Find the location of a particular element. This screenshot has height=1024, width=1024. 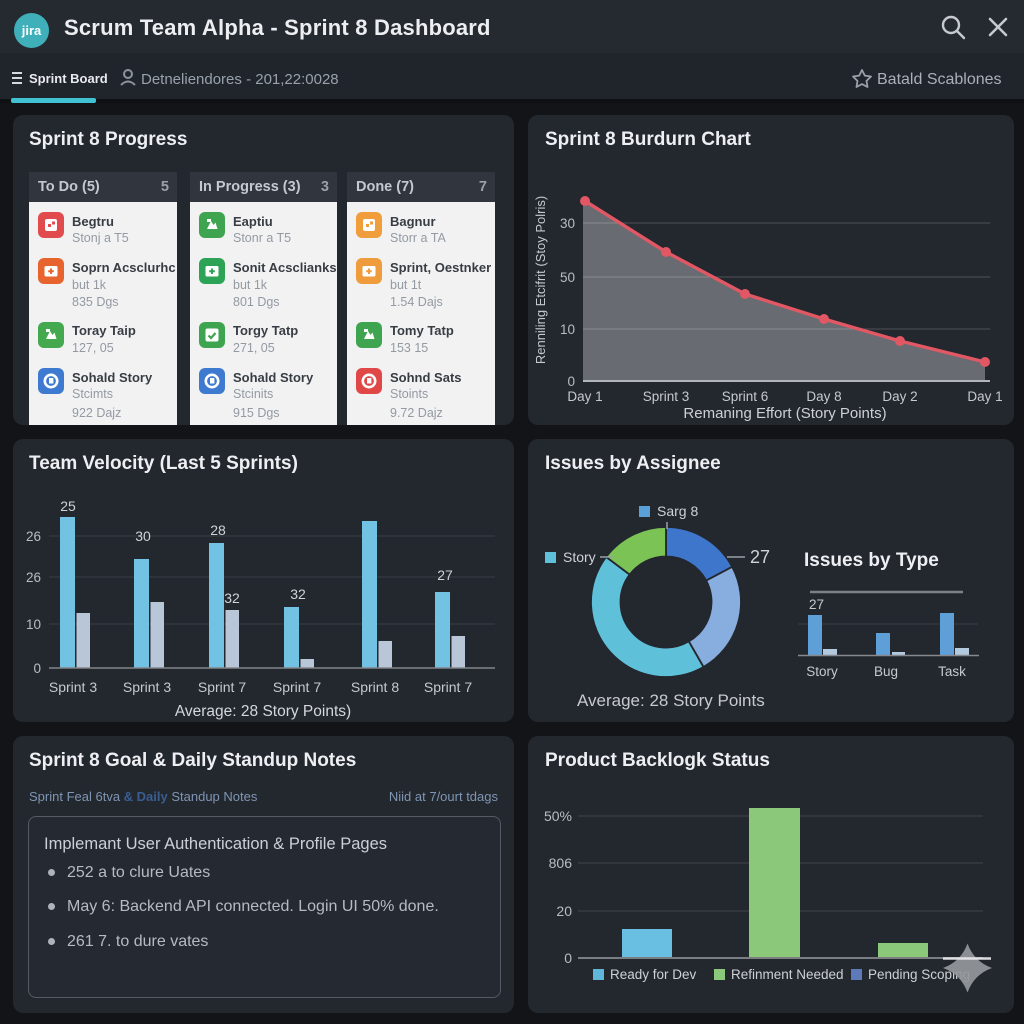

svg-text: 806 is located at coordinates (561, 863).